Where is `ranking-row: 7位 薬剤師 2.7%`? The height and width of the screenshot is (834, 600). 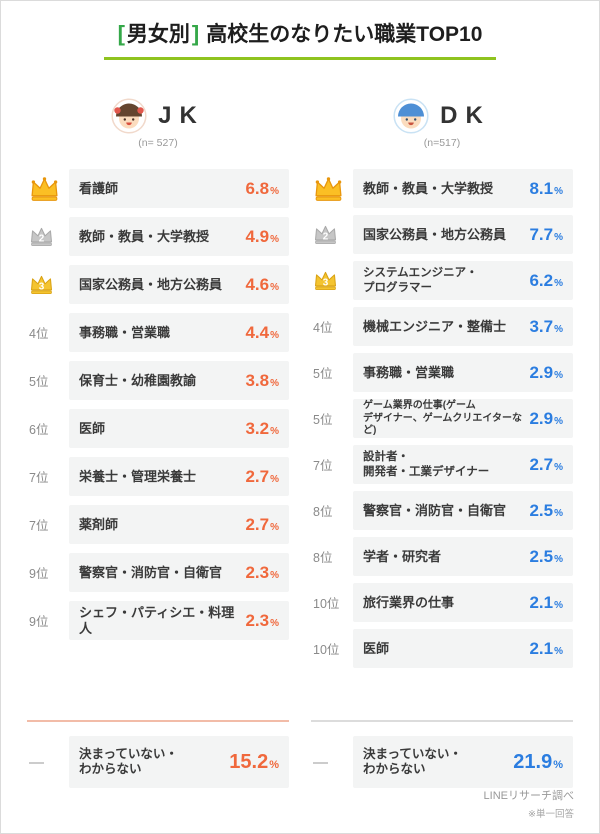
ranking-row: 7位 薬剤師 2.7% is located at coordinates (158, 525).